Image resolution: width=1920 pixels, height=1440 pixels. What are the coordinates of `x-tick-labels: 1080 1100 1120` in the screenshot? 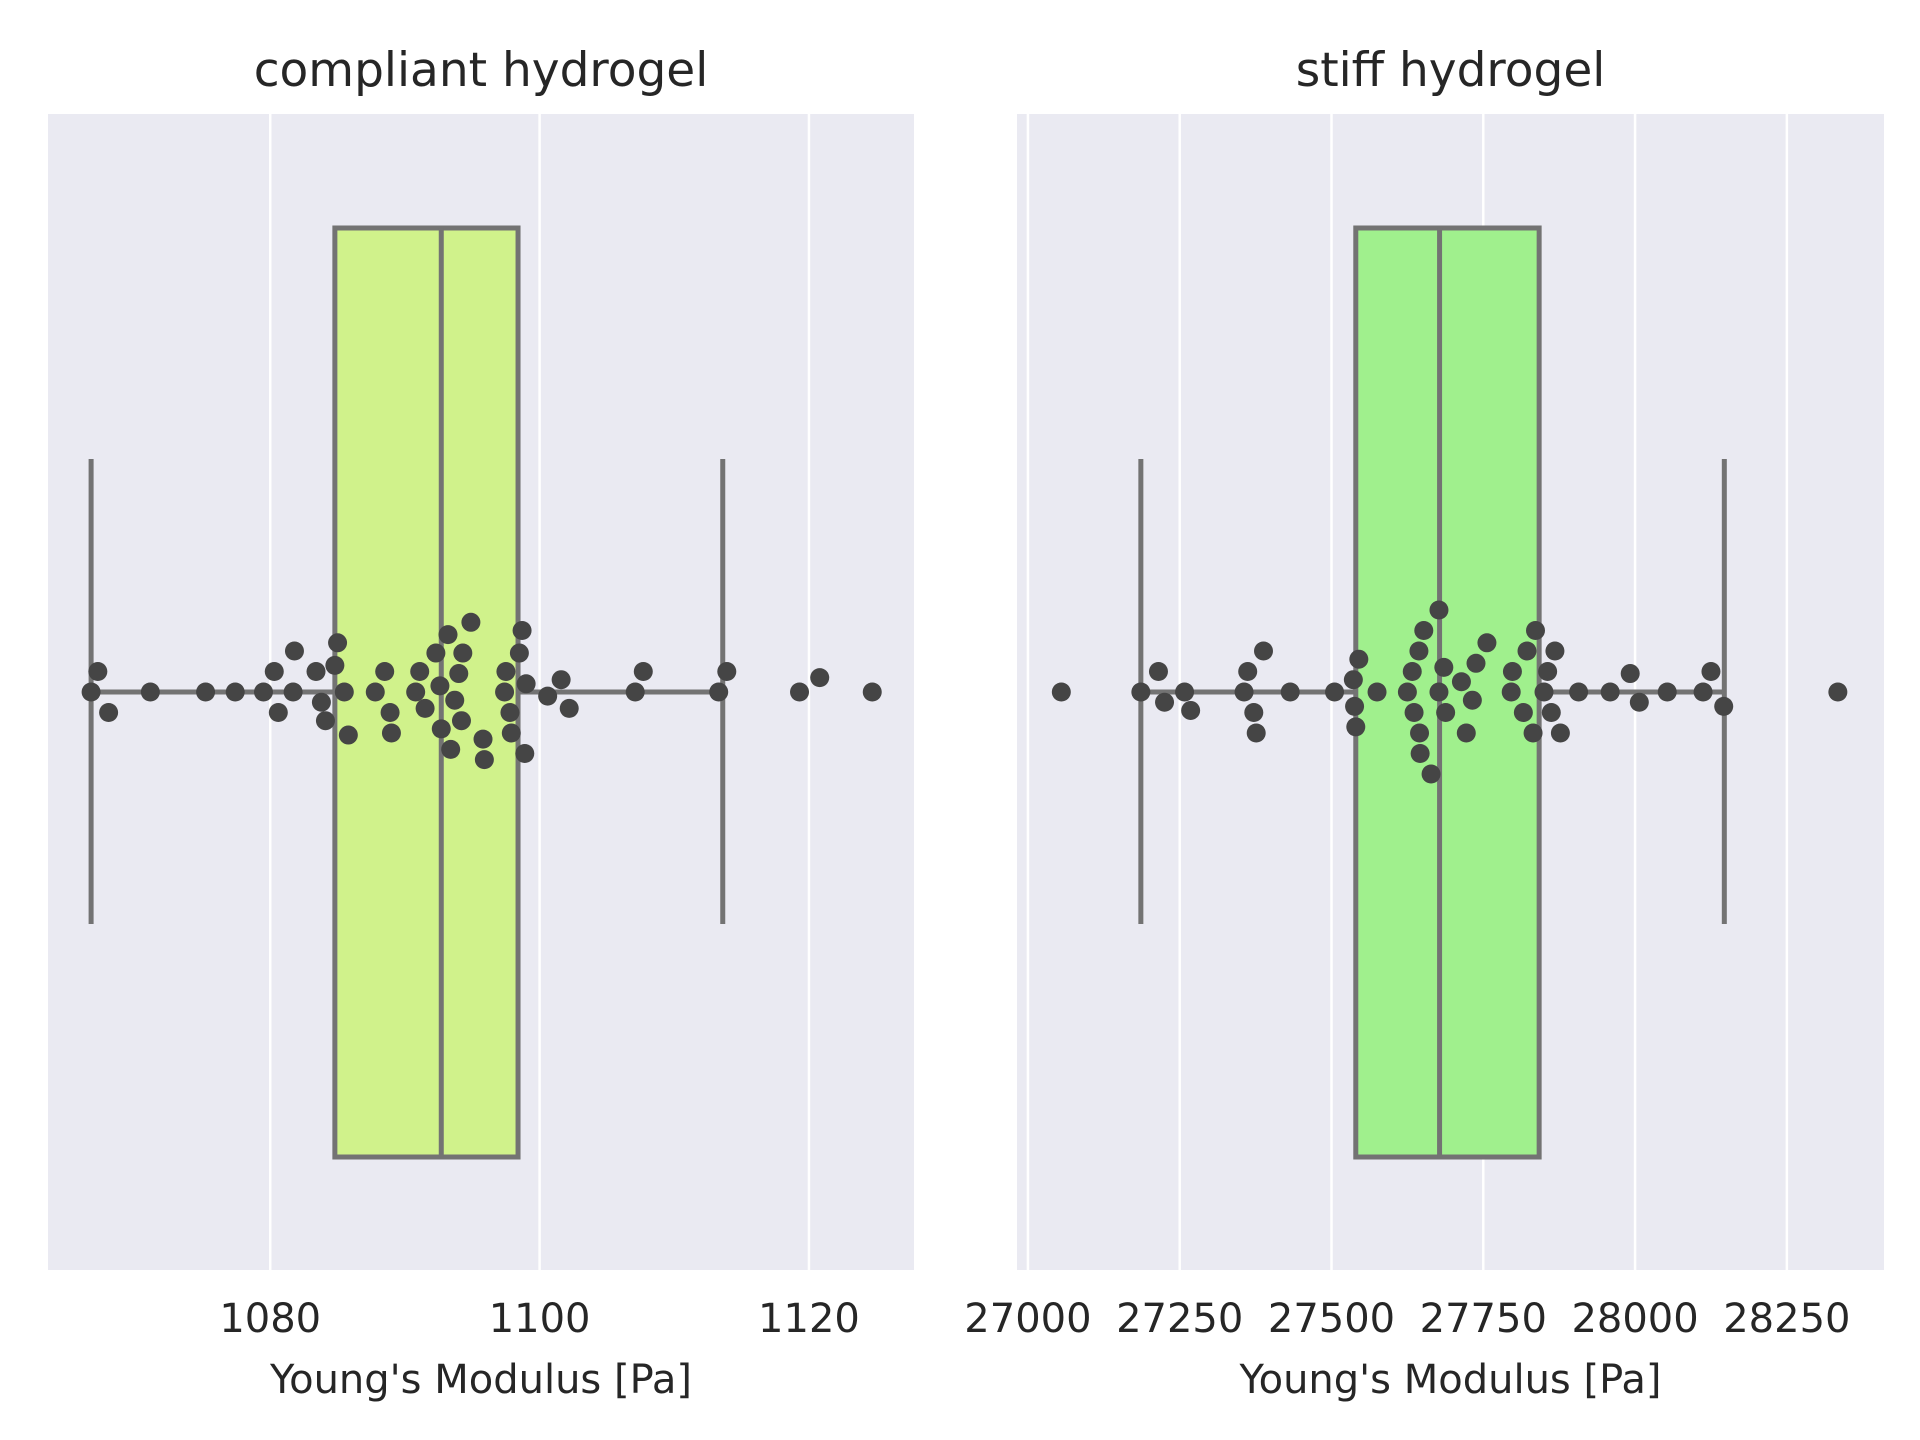 It's located at (539, 1319).